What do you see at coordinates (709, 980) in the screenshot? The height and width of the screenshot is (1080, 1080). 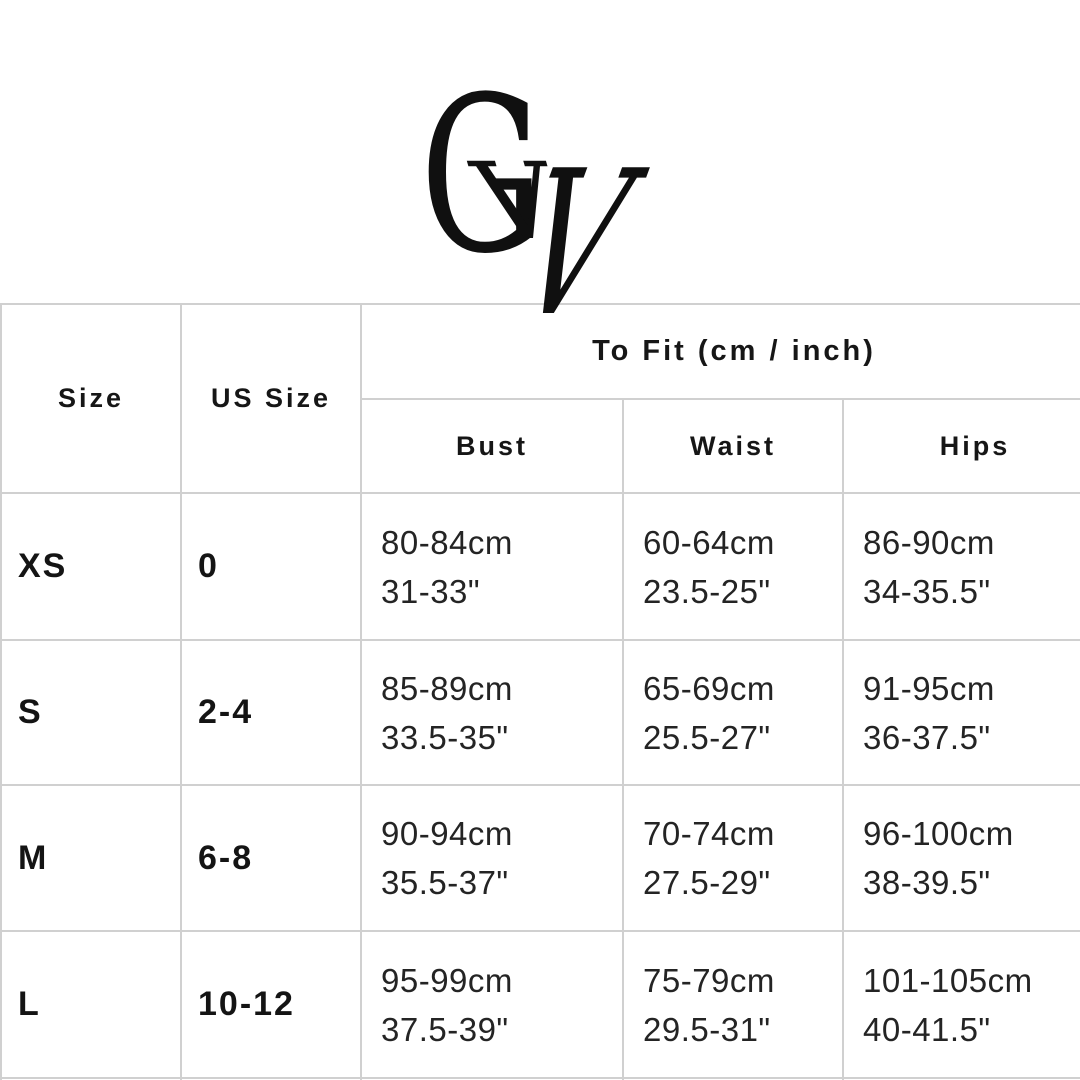 I see `waist-cm-value: 75-79cm` at bounding box center [709, 980].